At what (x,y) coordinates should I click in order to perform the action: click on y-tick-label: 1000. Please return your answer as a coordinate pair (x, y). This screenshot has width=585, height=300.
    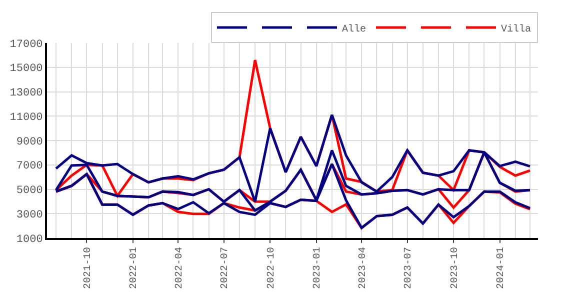
    Looking at the image, I should click on (29, 240).